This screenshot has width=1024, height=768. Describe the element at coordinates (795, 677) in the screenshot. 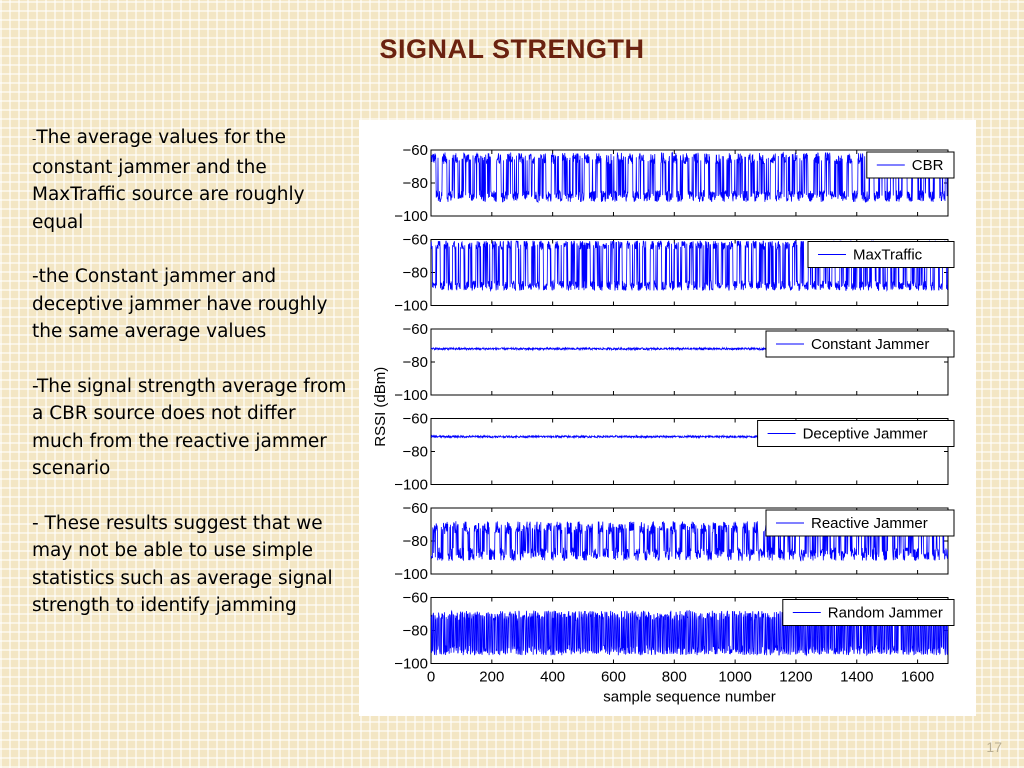

I see `x-tick-label: 1200` at that location.